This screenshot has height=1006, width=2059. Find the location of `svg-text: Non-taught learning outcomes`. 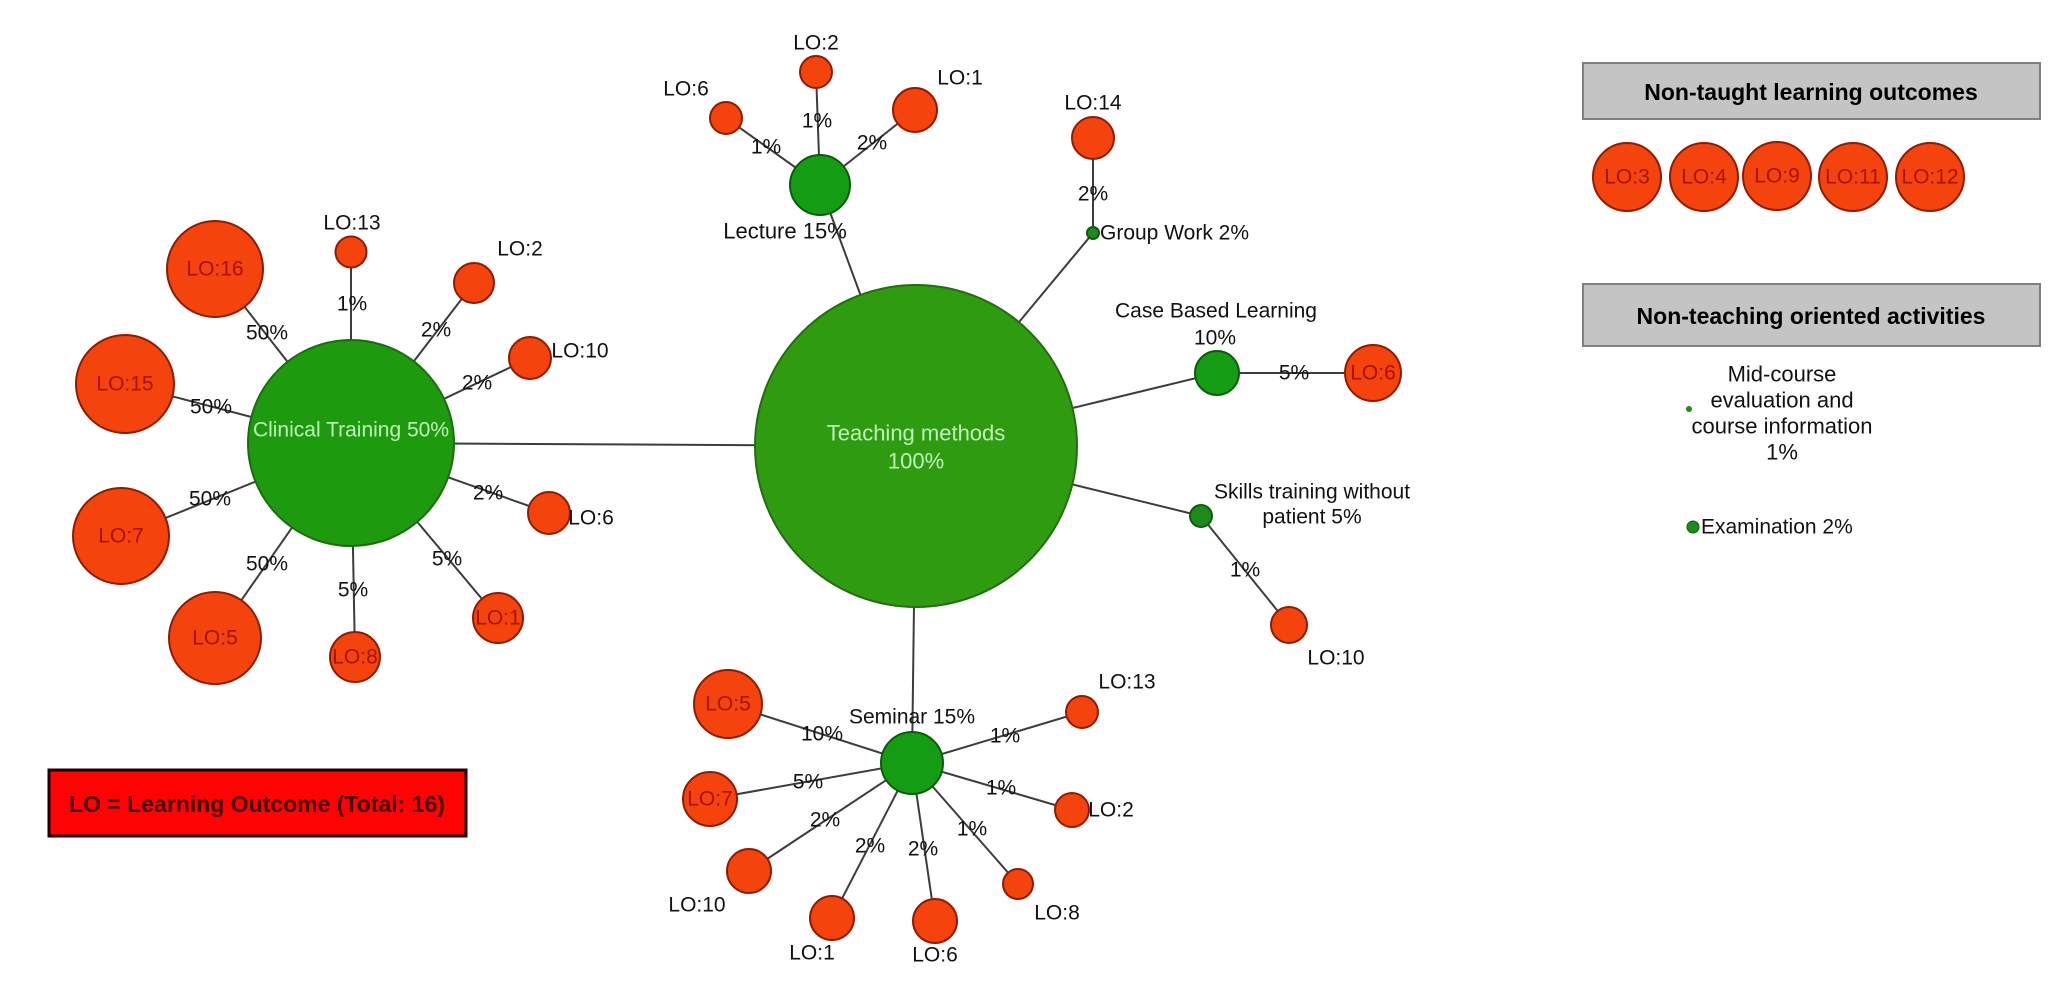

svg-text: Non-taught learning outcomes is located at coordinates (1811, 92).